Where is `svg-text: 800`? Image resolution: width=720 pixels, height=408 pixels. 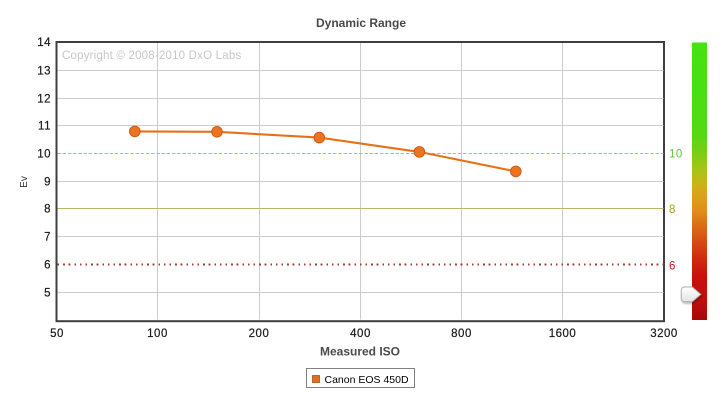
svg-text: 800 is located at coordinates (461, 334).